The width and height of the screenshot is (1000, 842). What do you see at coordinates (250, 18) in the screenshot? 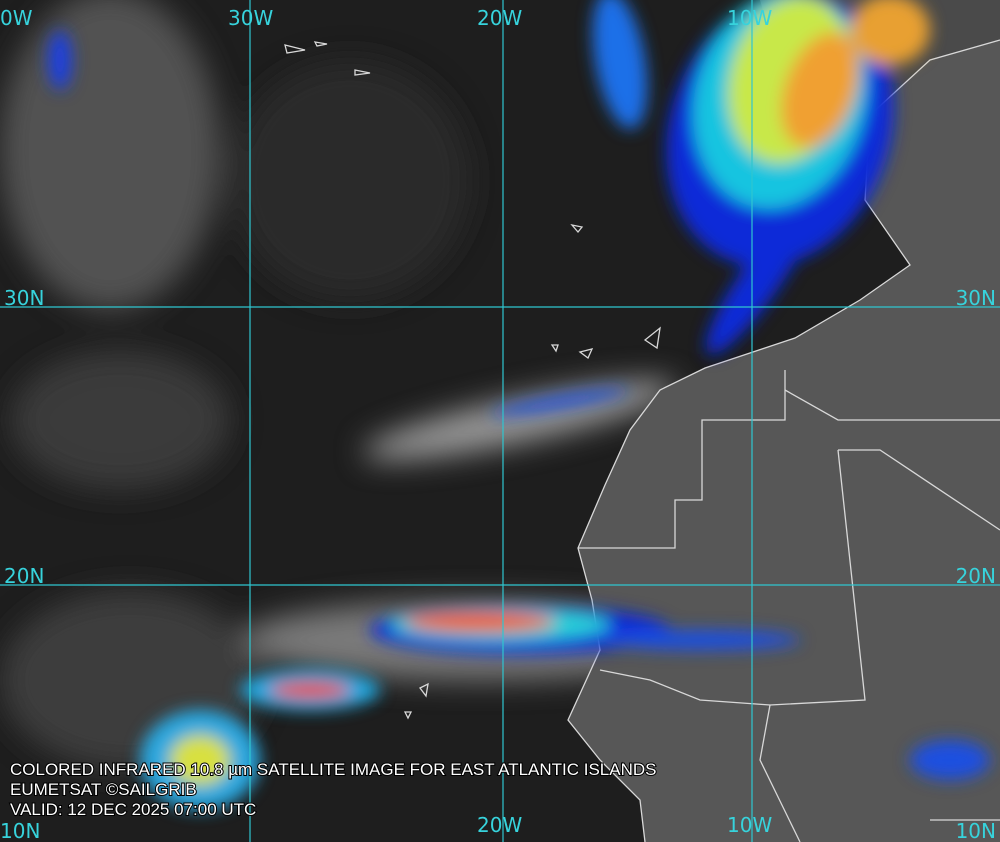
I see `lon-label: 30W` at bounding box center [250, 18].